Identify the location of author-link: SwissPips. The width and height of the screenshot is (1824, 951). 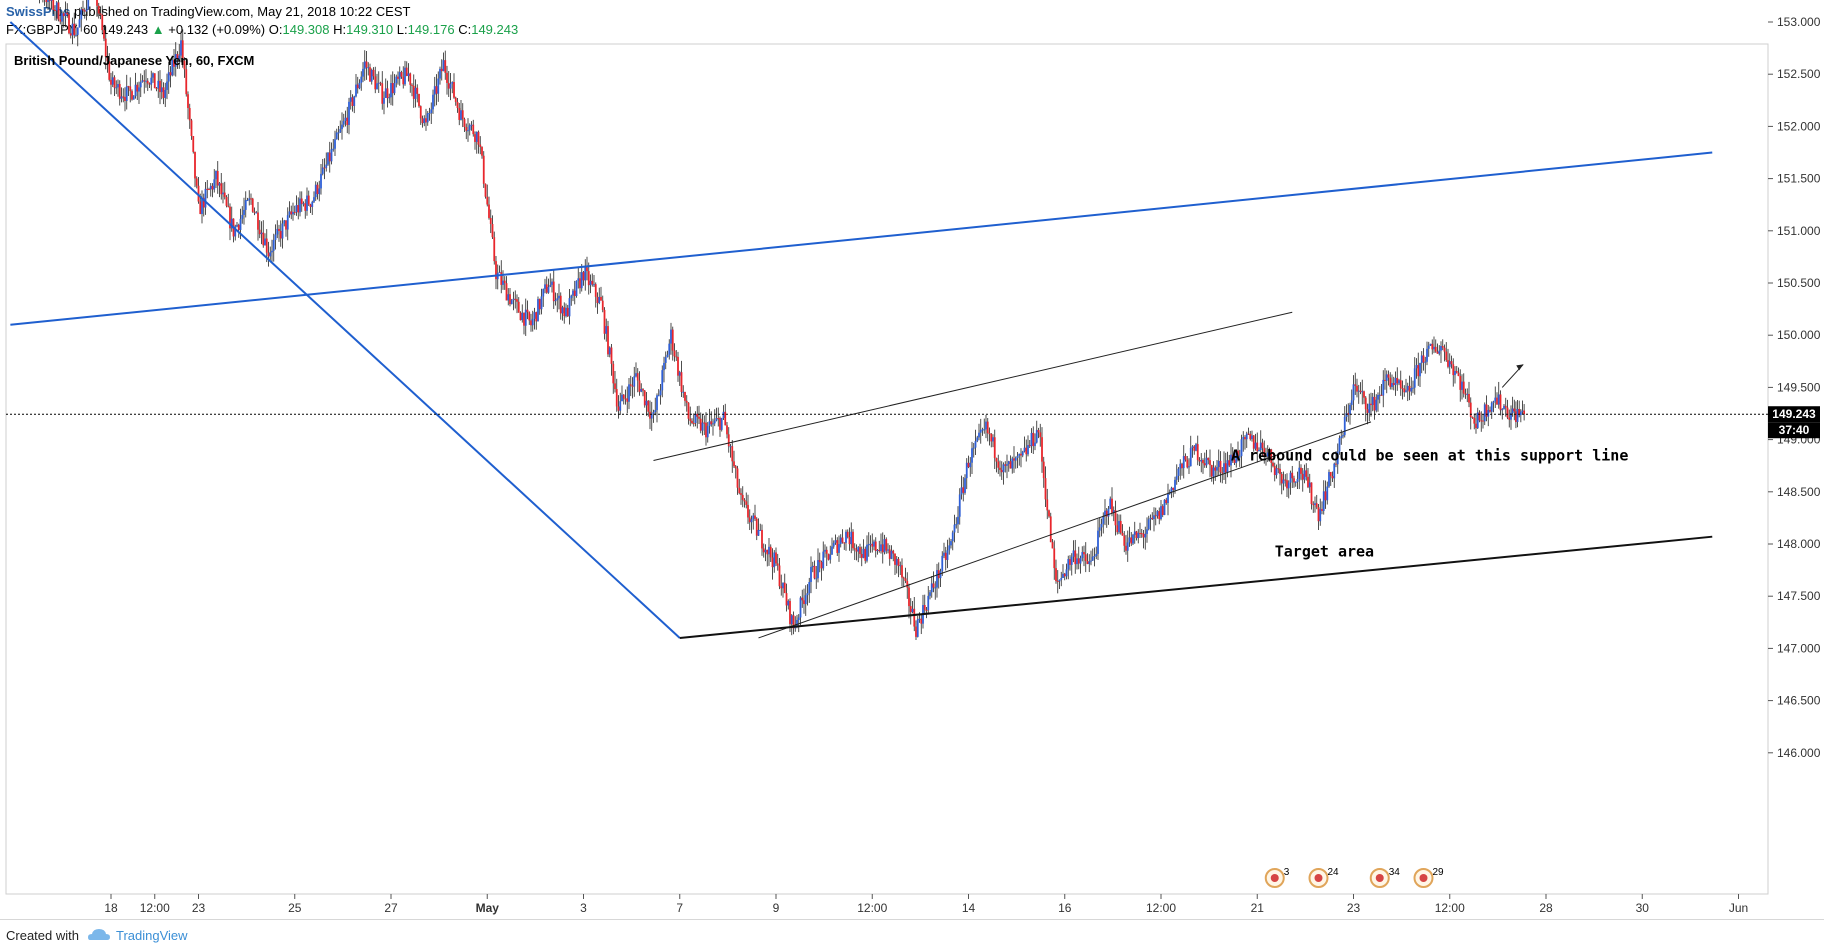
(38, 11).